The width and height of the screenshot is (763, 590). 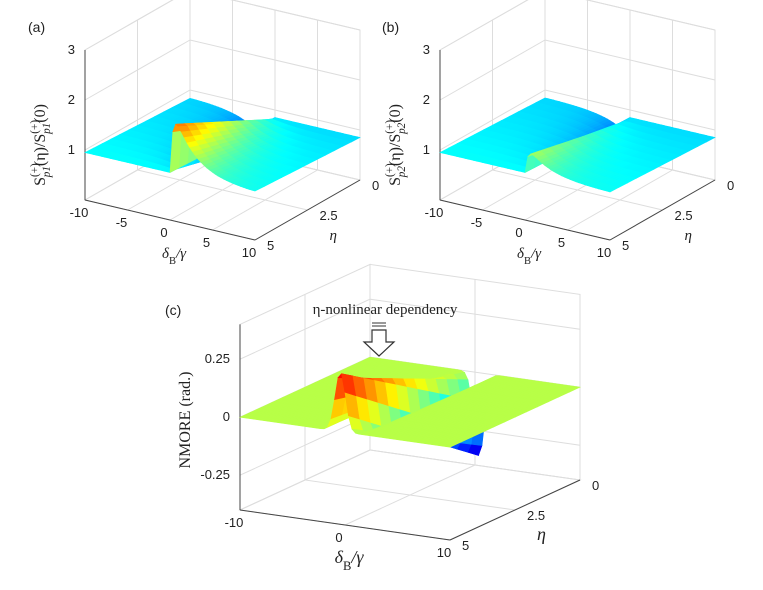 I want to click on z-axis-label: S(+)p2(η)/S(+)p2(0), so click(x=396, y=145).